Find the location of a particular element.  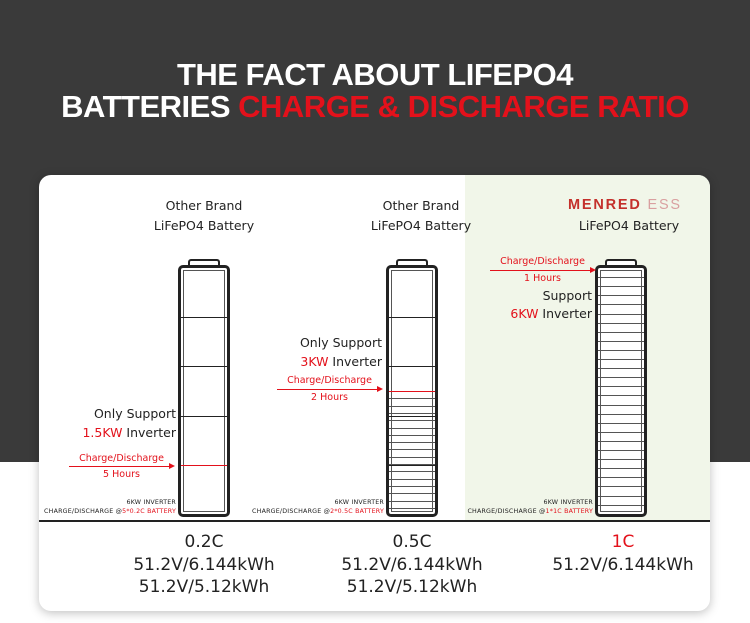

menred-logo: MENRED ESS is located at coordinates (625, 205).